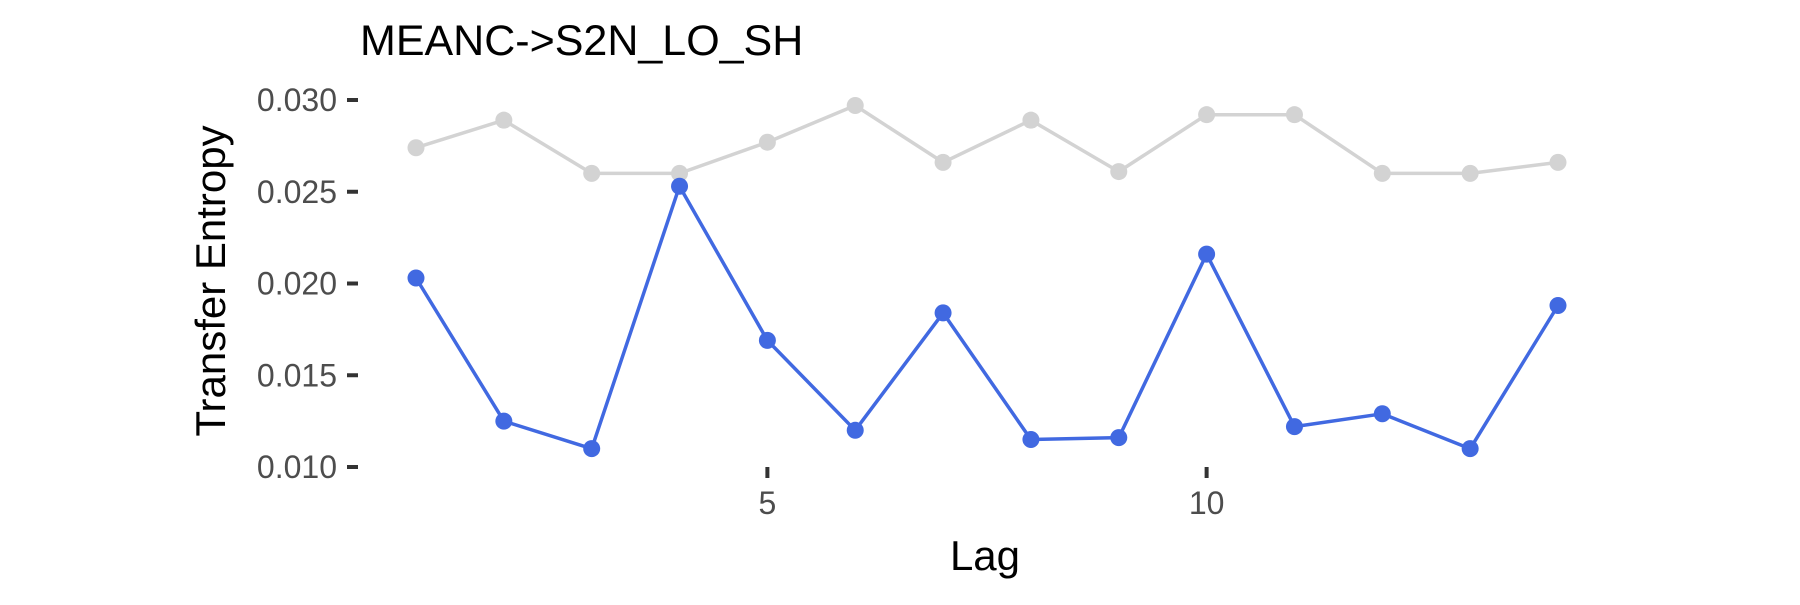 The width and height of the screenshot is (1800, 605). Describe the element at coordinates (297, 100) in the screenshot. I see `y-tick-label: 0.030` at that location.